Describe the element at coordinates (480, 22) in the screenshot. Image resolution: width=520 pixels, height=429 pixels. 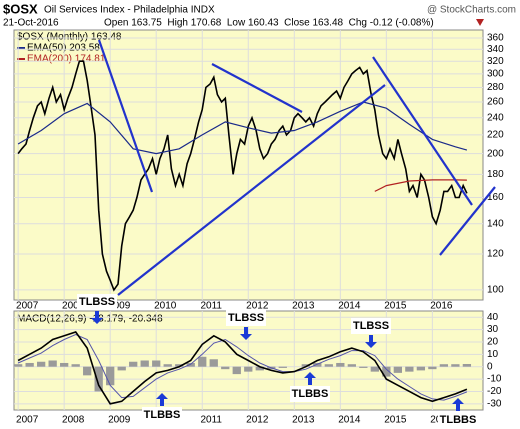
I see `down-arrow` at that location.